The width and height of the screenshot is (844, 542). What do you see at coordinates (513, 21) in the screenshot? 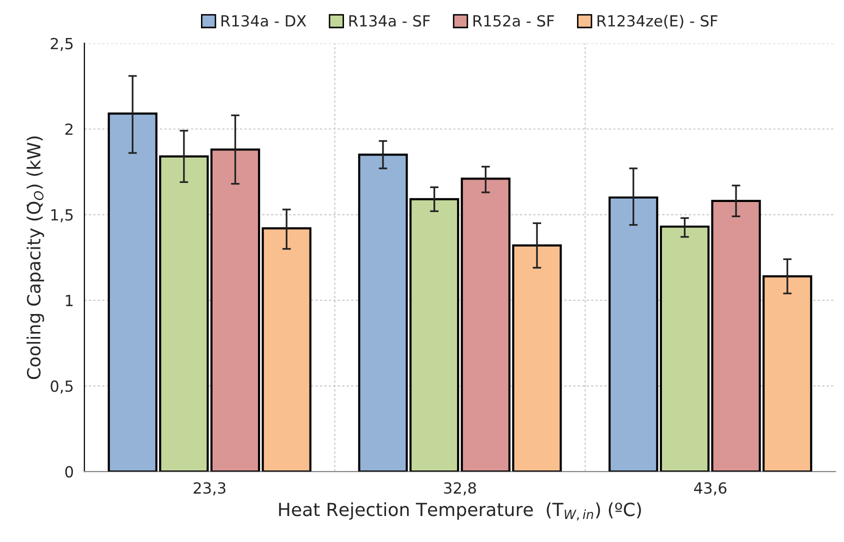
I see `legend-label: R152a - SF` at bounding box center [513, 21].